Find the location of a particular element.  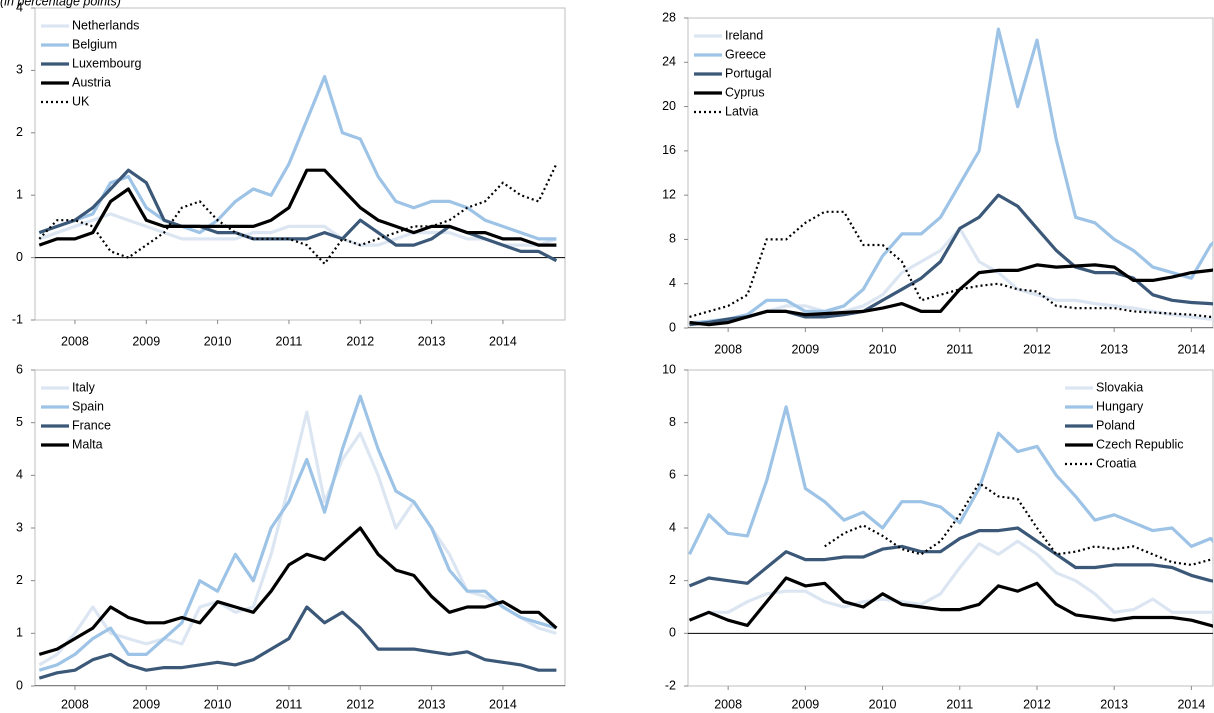

legend-label: Hungary is located at coordinates (1120, 406).